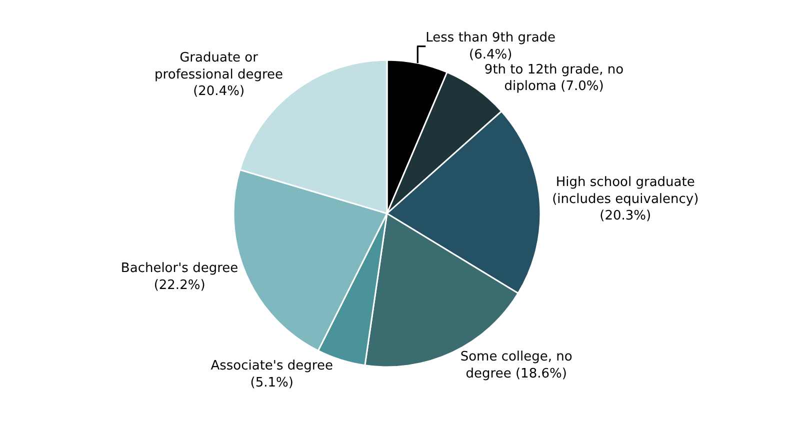 Image resolution: width=791 pixels, height=427 pixels. What do you see at coordinates (554, 78) in the screenshot?
I see `slice-label: 9th to 12th grade, no diploma (7.0%)` at bounding box center [554, 78].